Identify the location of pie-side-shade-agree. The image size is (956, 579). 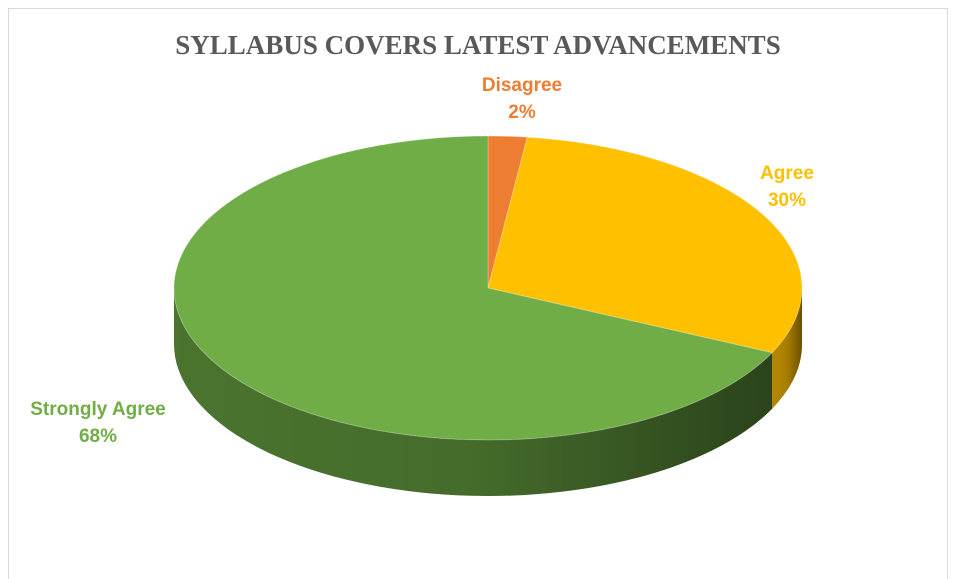
(787, 348).